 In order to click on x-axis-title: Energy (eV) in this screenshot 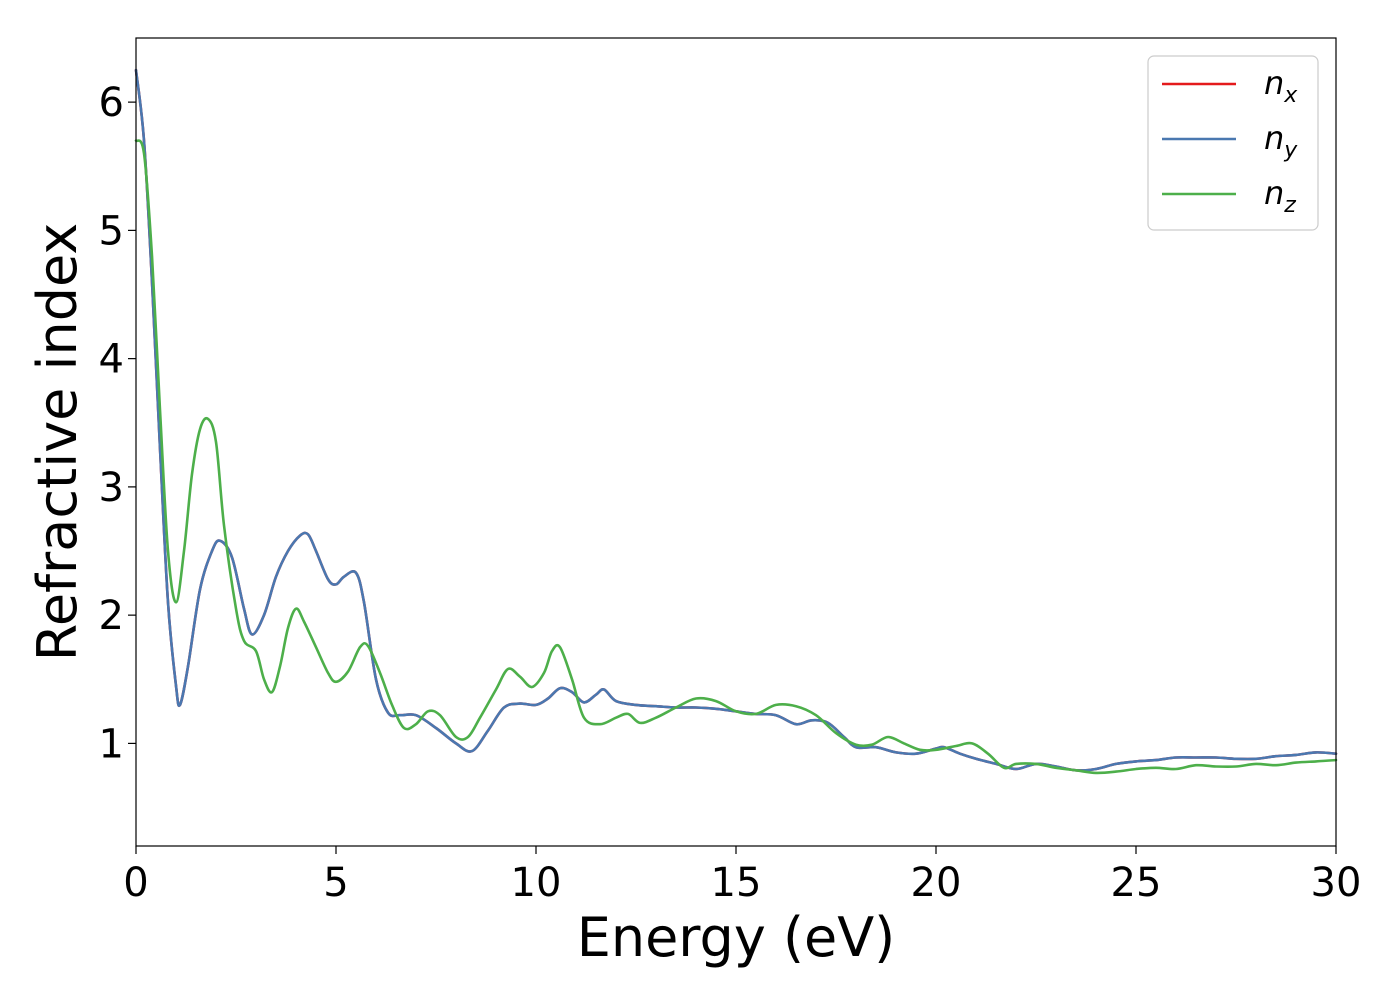, I will do `click(736, 937)`.